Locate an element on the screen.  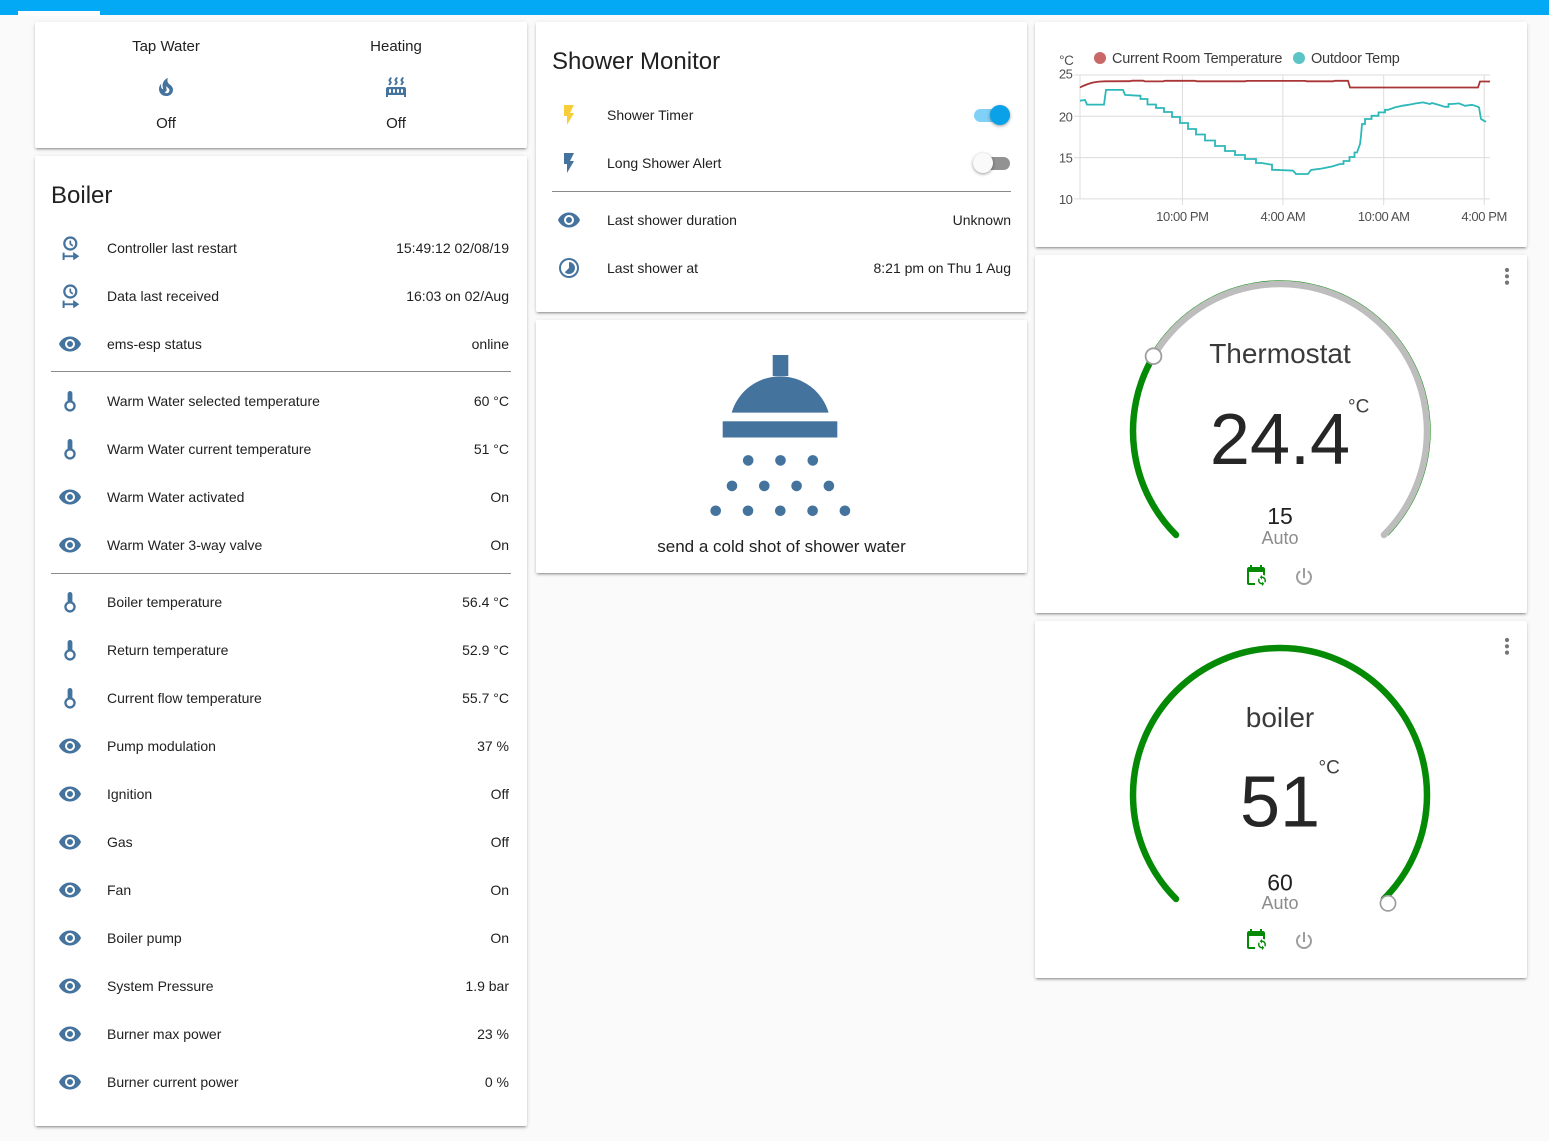
svg-text: Current Room Temperature is located at coordinates (1197, 59).